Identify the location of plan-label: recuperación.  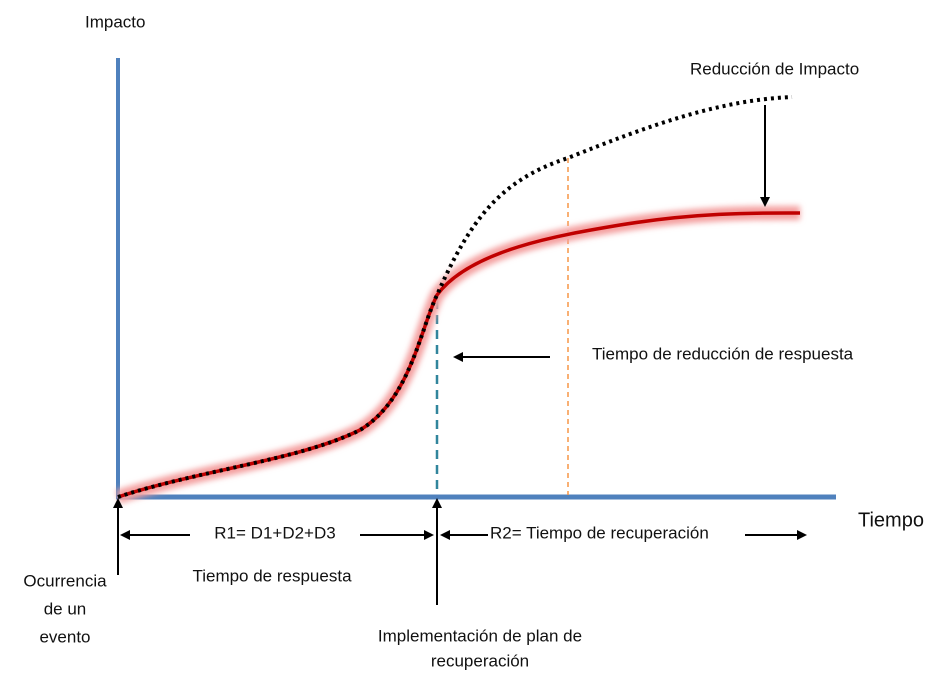
(480, 660).